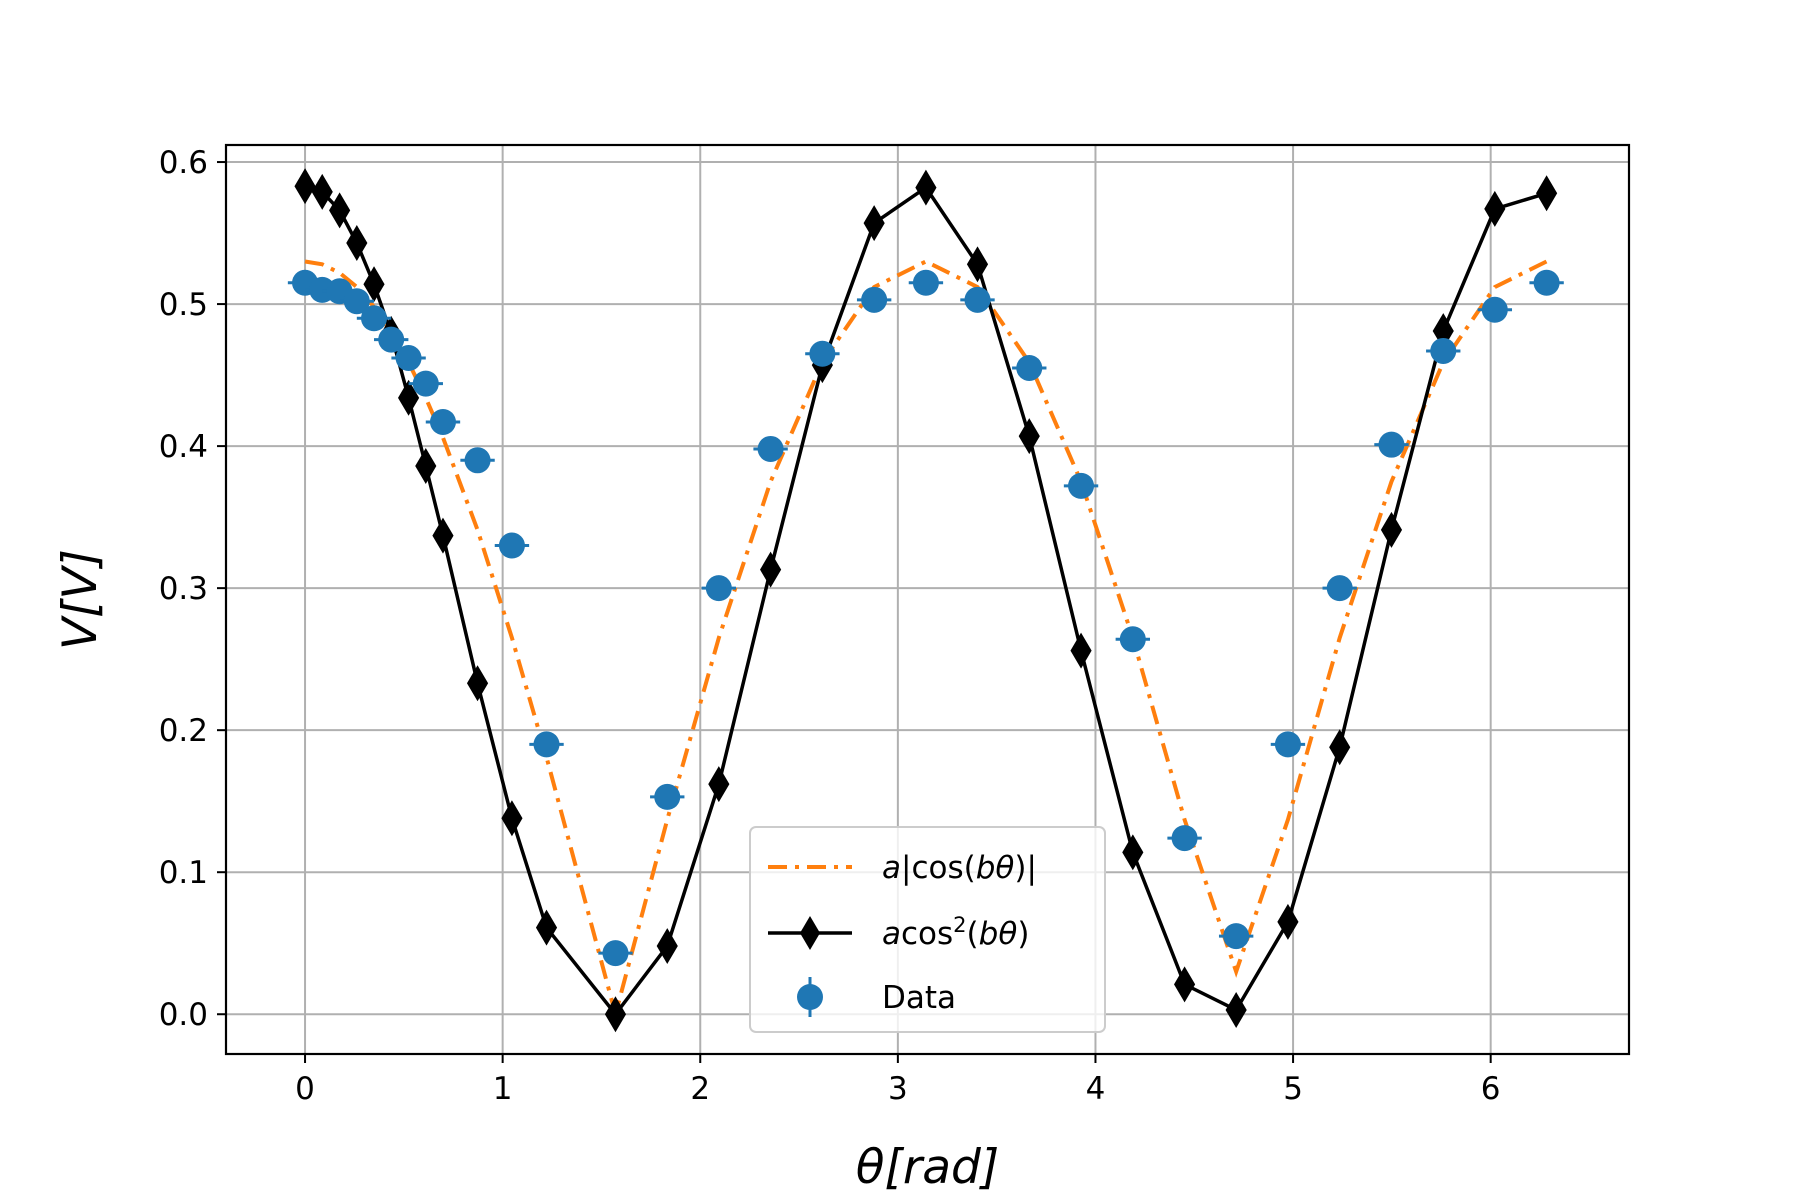  Describe the element at coordinates (919, 998) in the screenshot. I see `legend-label-data: Data` at that location.